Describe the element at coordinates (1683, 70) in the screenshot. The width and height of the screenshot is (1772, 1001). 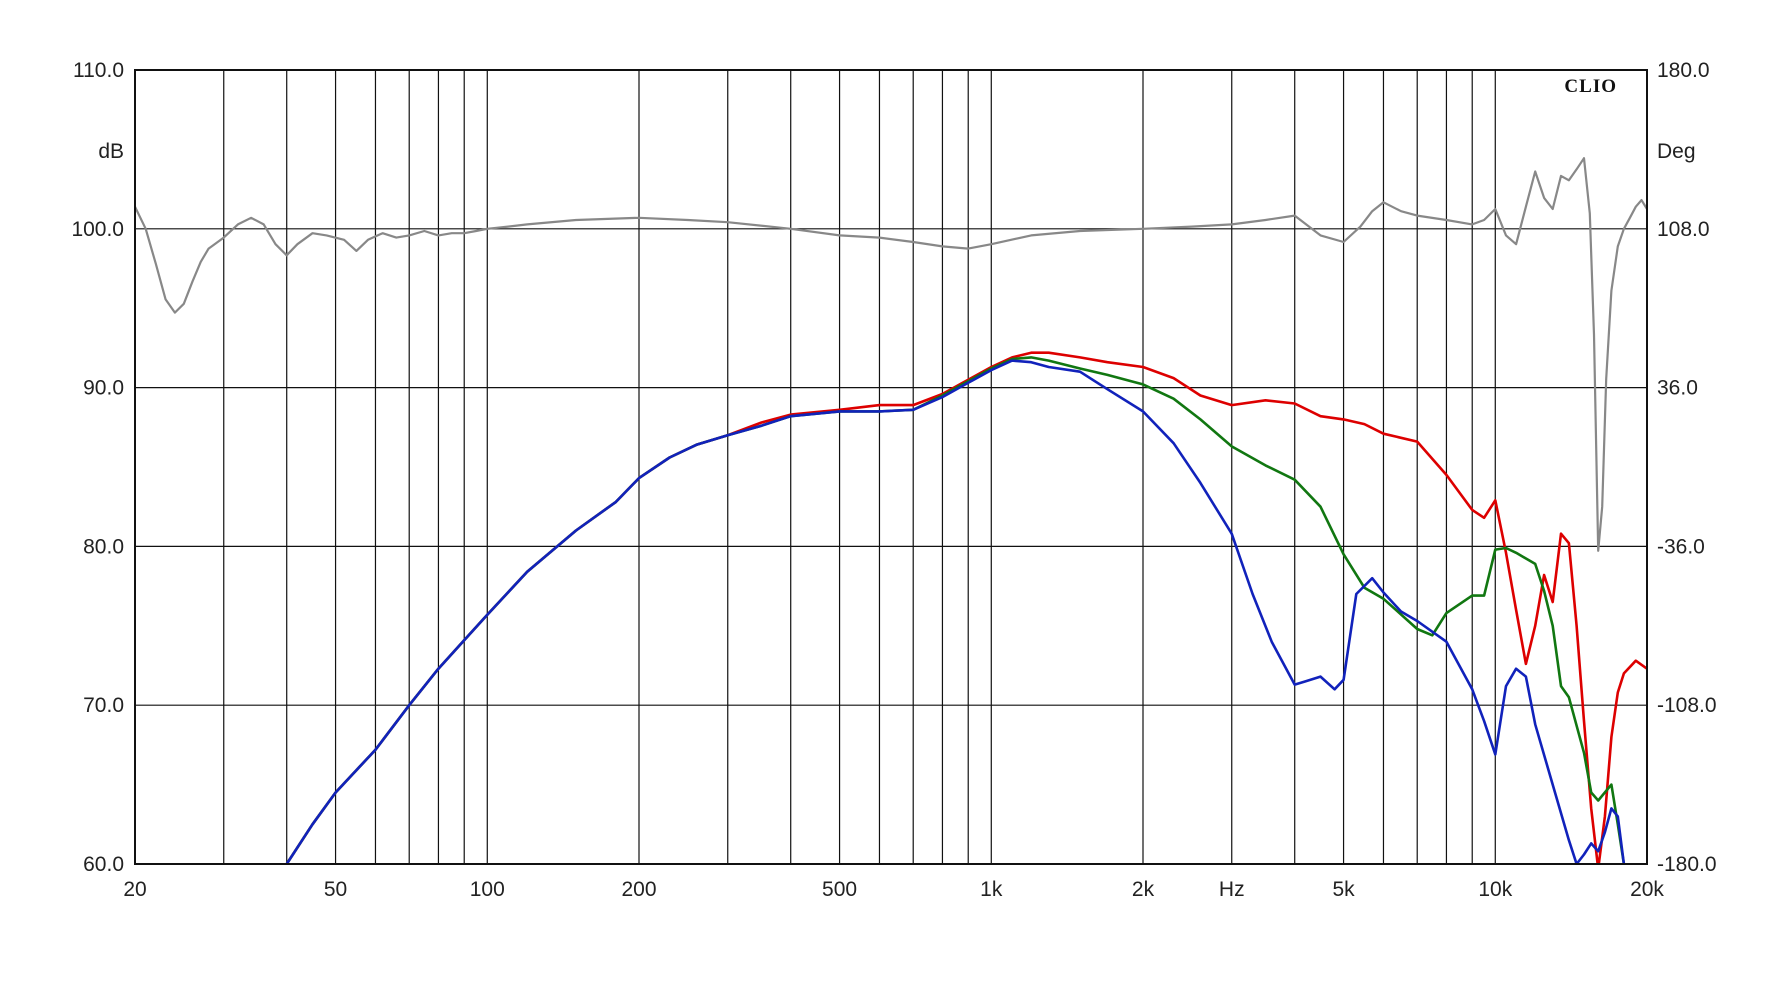
I see `y2-tick-label: 180.0` at that location.